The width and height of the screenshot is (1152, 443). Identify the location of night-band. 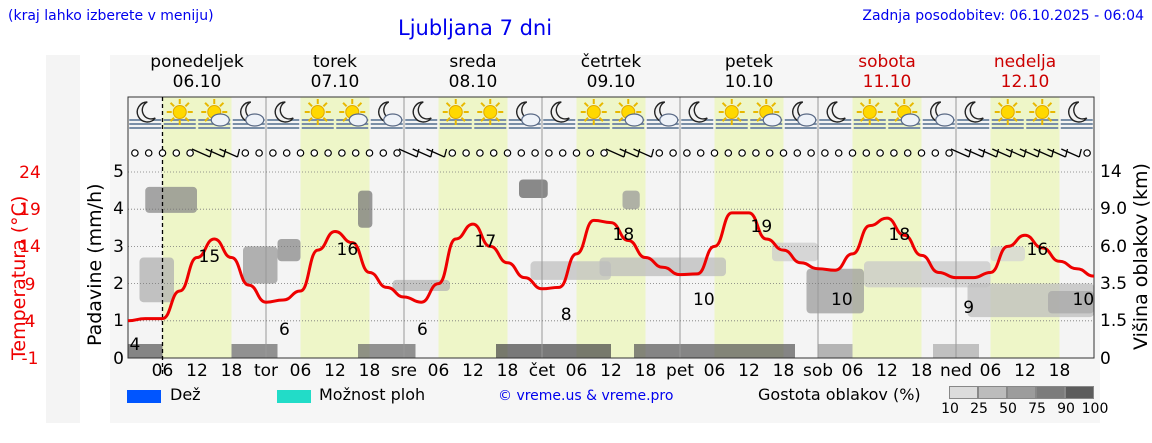
(835, 227).